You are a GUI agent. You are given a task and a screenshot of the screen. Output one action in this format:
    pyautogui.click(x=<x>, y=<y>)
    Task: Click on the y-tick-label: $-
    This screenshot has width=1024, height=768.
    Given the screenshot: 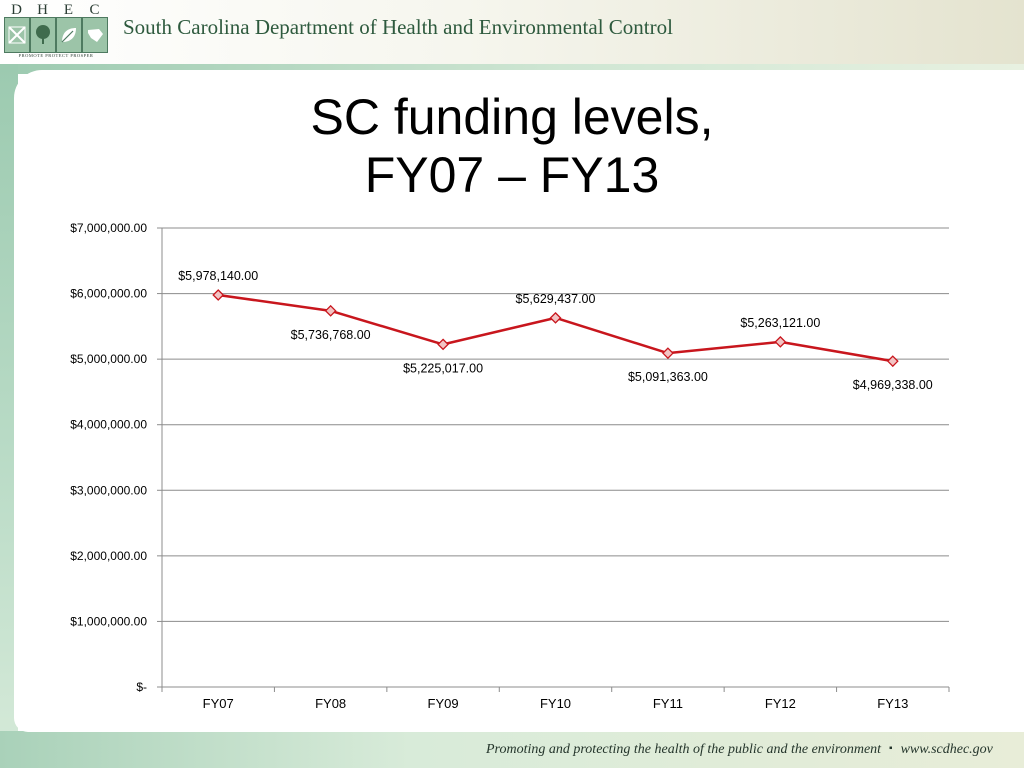 What is the action you would take?
    pyautogui.click(x=141, y=687)
    